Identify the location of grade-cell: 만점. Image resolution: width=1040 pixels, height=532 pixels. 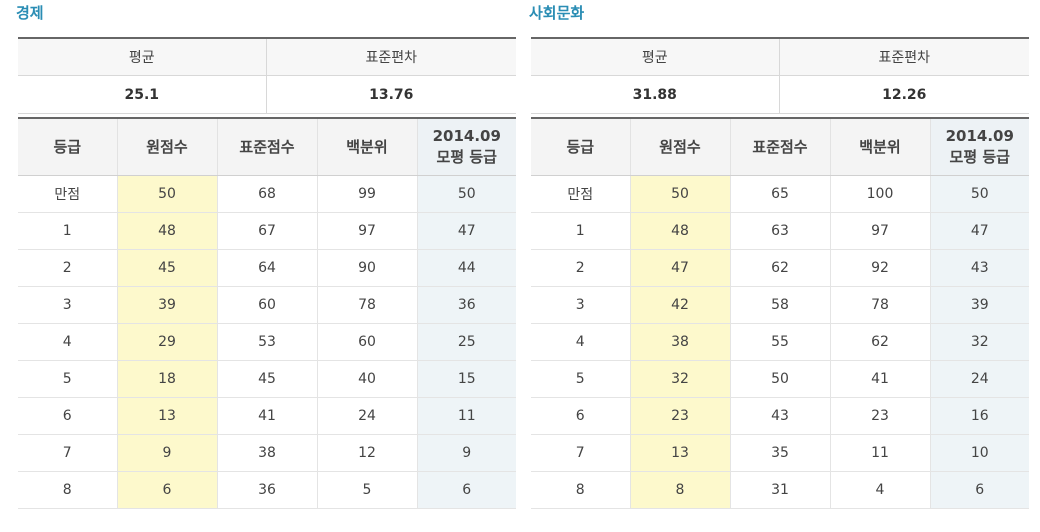
(581, 194).